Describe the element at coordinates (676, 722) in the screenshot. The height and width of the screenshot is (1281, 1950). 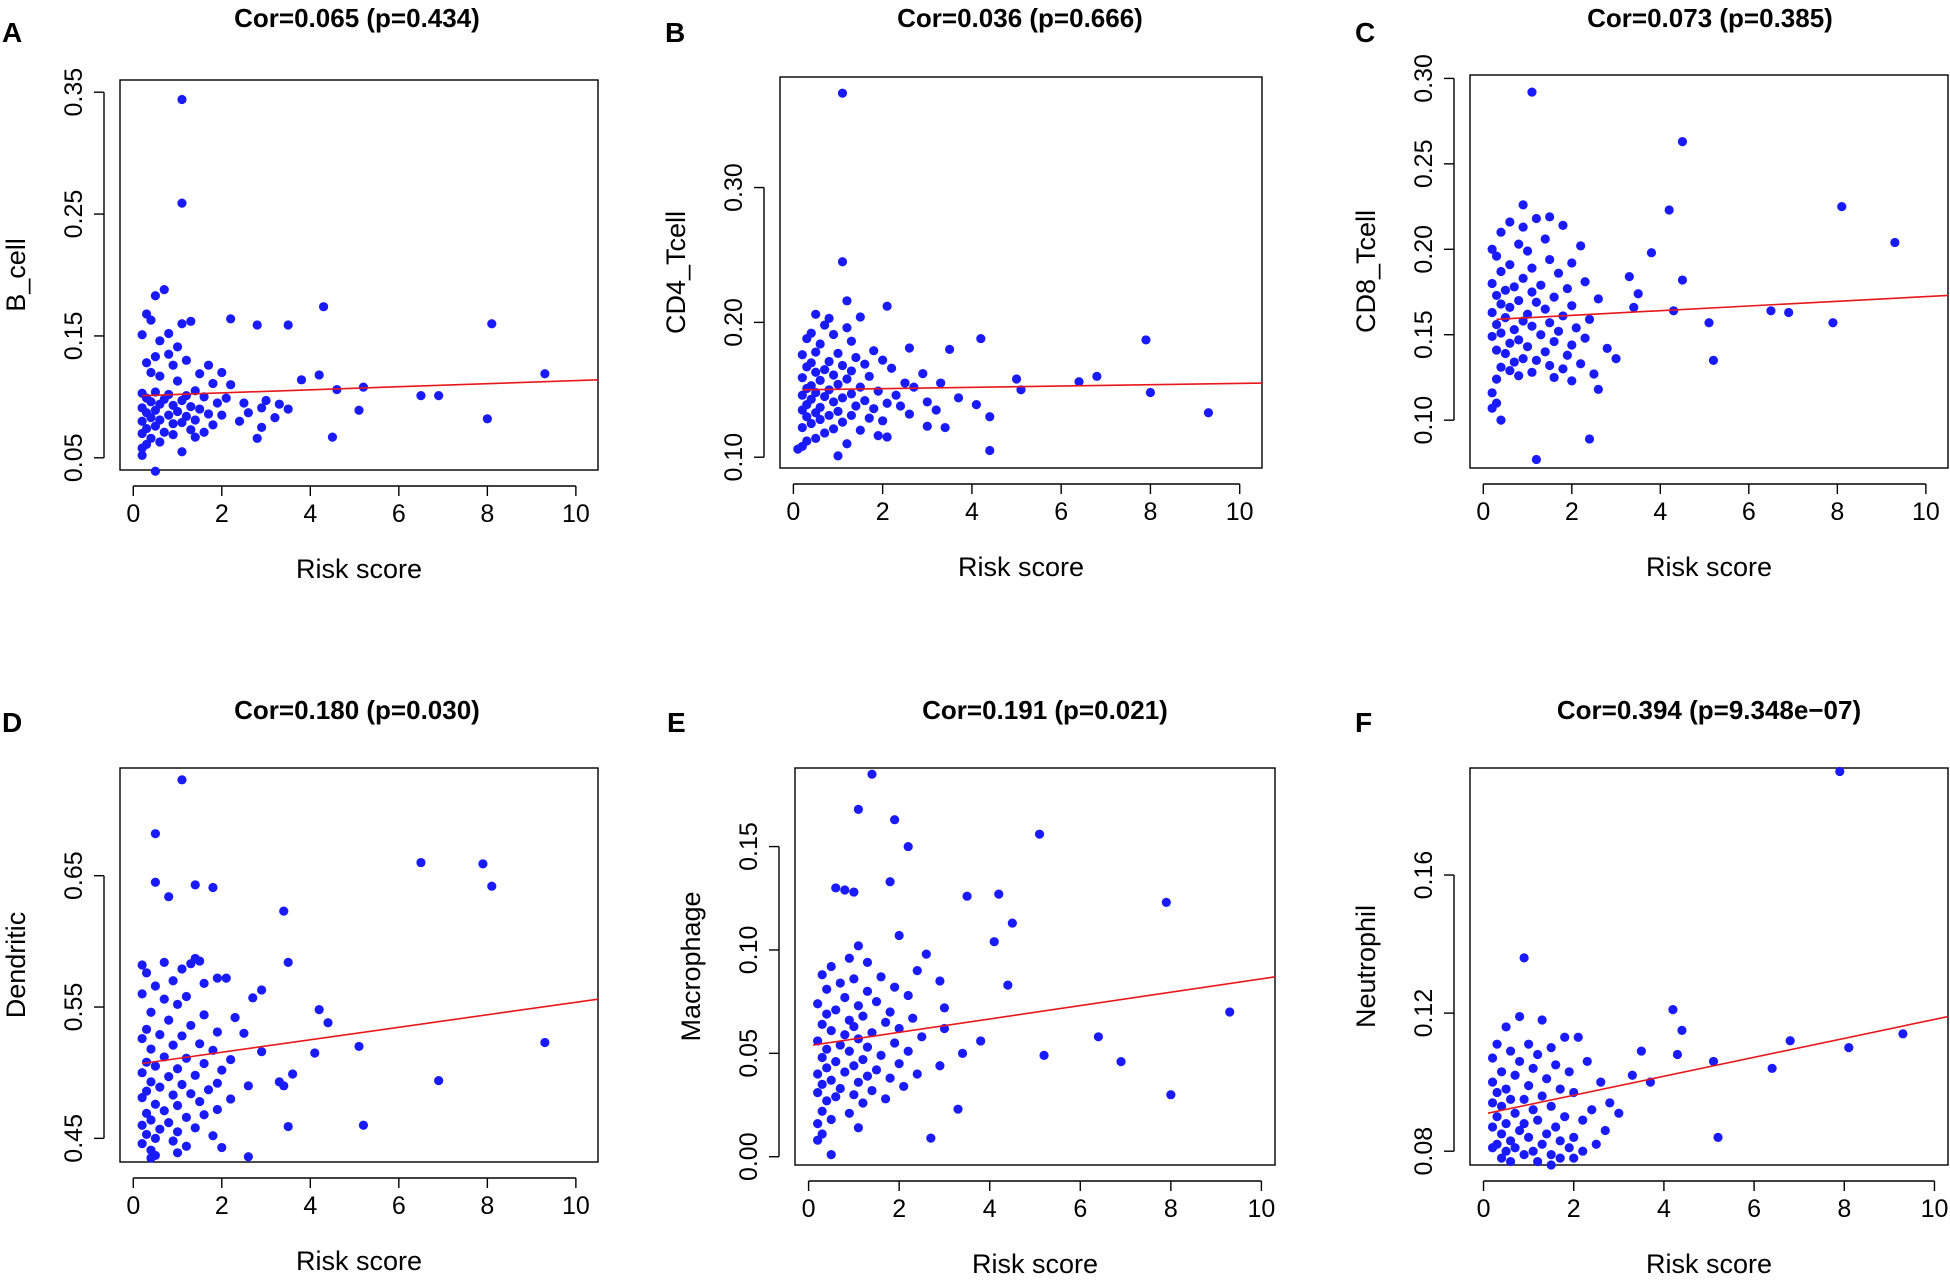
I see `panel-letter: E` at that location.